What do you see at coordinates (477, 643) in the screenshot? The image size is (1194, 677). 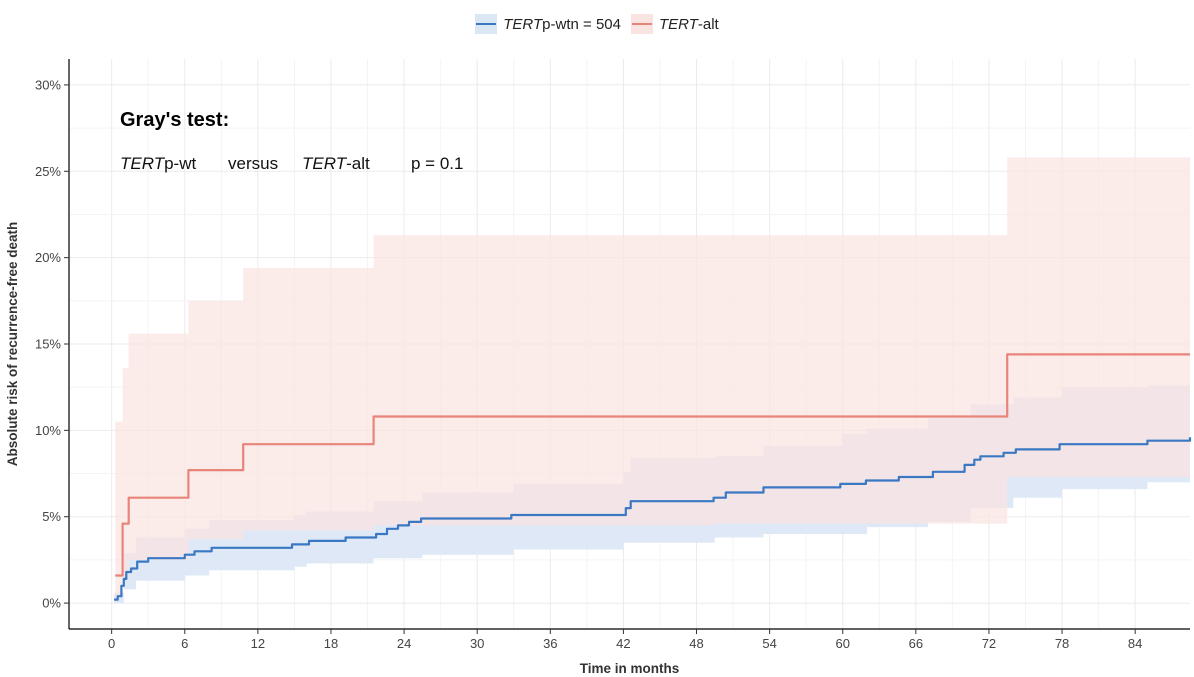 I see `x-tick-label: 30` at bounding box center [477, 643].